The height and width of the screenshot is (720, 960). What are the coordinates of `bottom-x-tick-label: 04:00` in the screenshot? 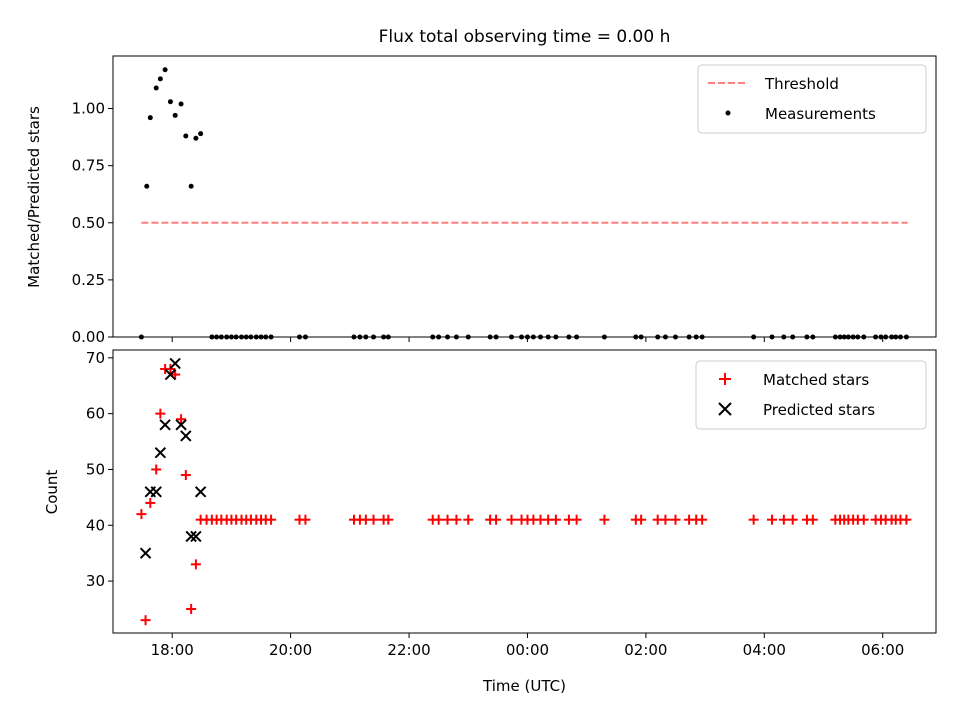 It's located at (764, 650).